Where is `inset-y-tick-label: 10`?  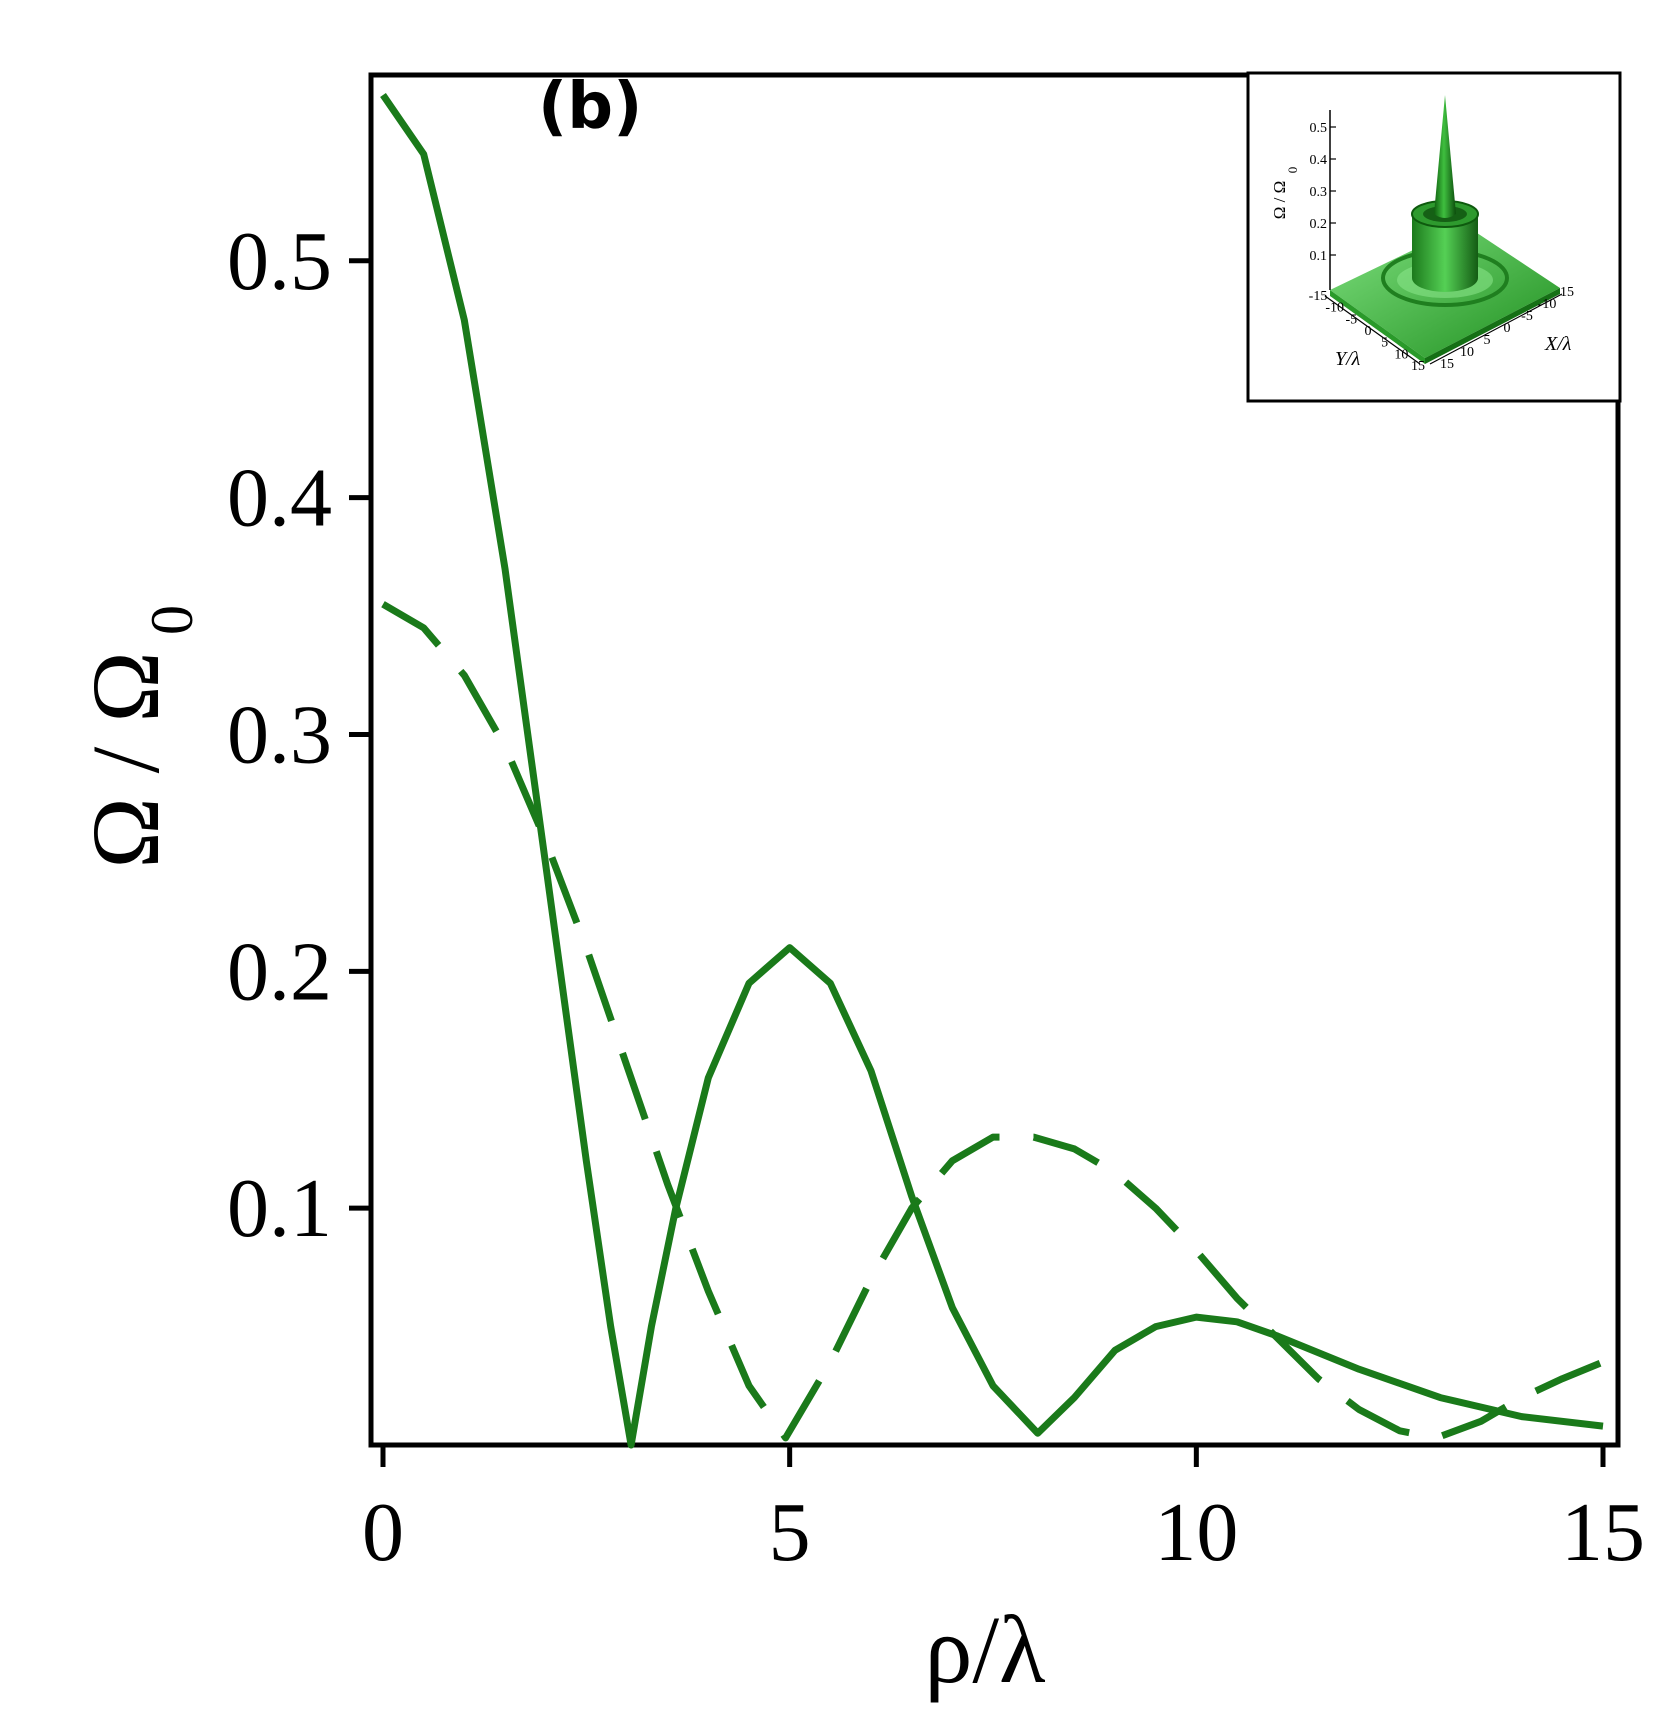 inset-y-tick-label: 10 is located at coordinates (1401, 354).